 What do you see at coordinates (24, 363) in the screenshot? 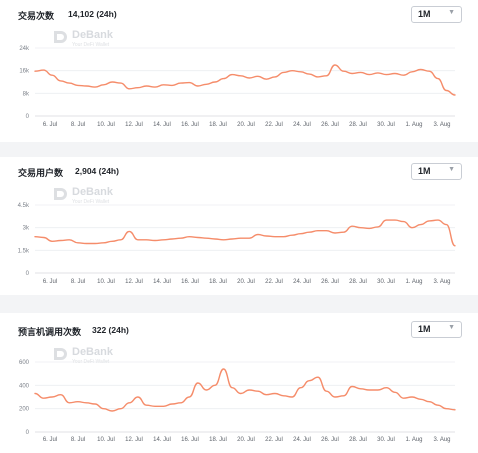
I see `y-tick-label: 600` at bounding box center [24, 363].